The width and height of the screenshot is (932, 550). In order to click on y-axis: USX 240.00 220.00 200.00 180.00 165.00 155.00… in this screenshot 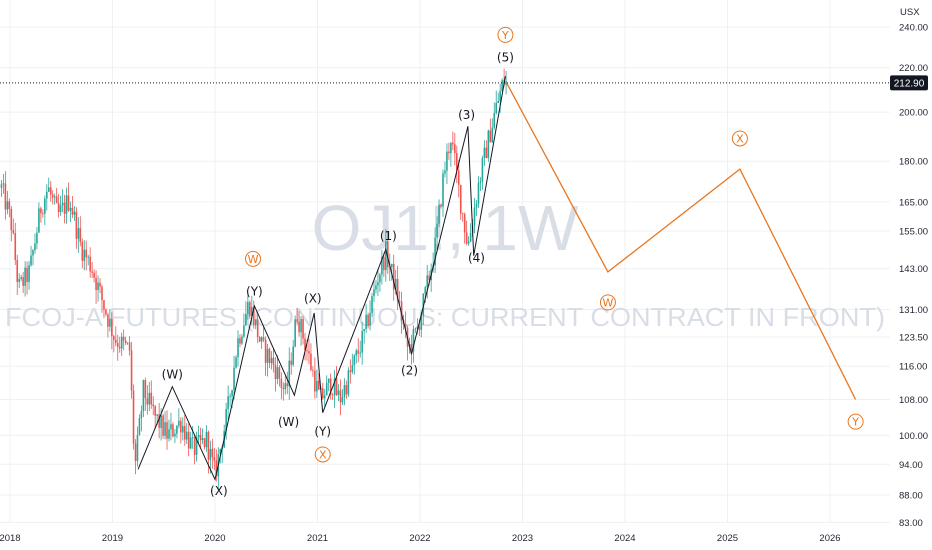, I will do `click(913, 268)`.